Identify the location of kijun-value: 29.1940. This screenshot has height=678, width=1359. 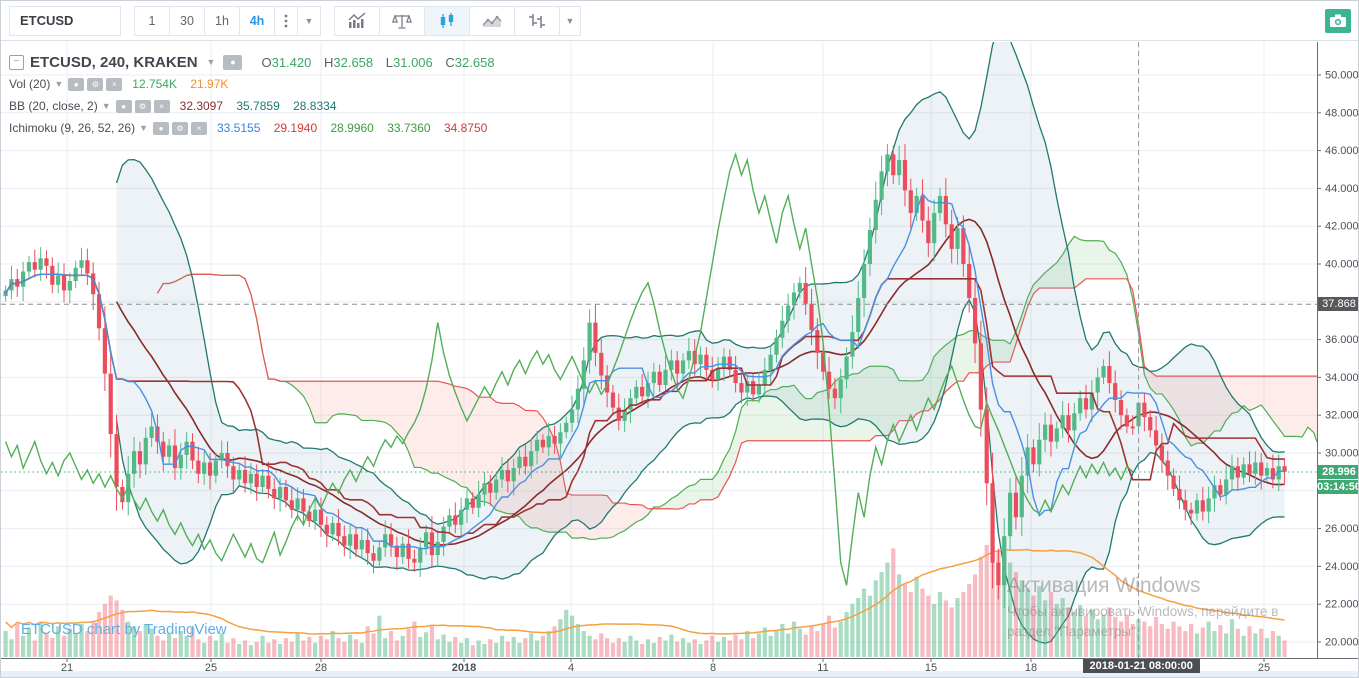
(295, 128).